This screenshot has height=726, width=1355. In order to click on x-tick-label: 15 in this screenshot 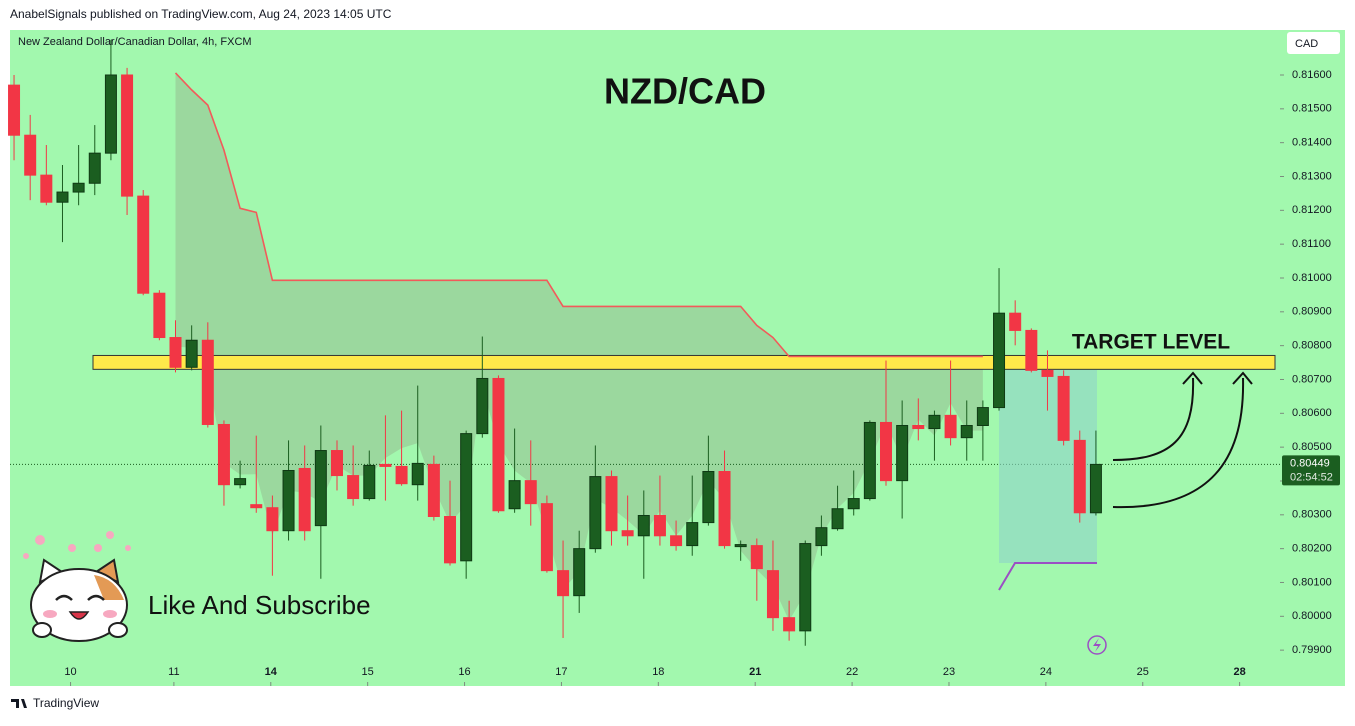, I will do `click(368, 672)`.